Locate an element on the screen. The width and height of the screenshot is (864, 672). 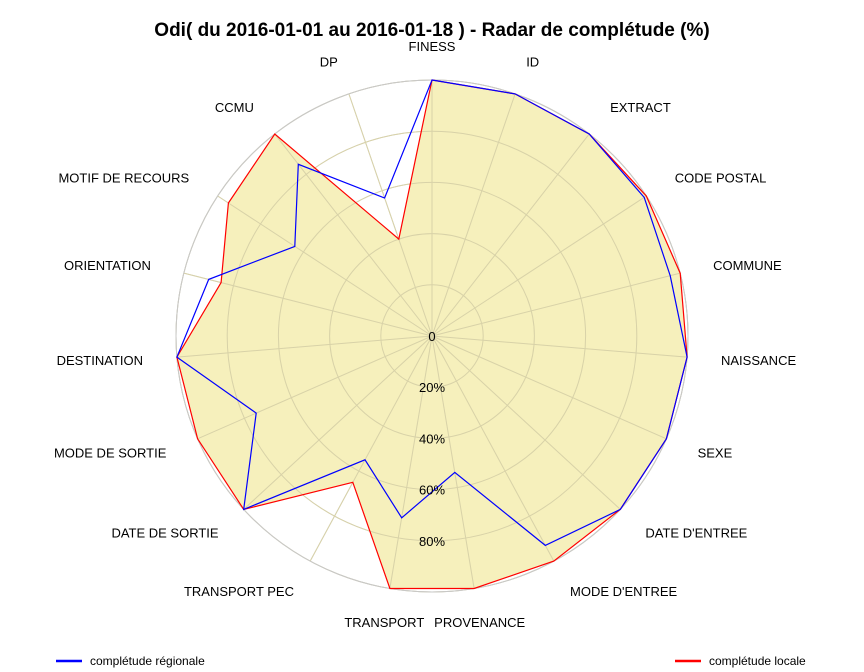
category-label: NAISSANCE is located at coordinates (758, 360).